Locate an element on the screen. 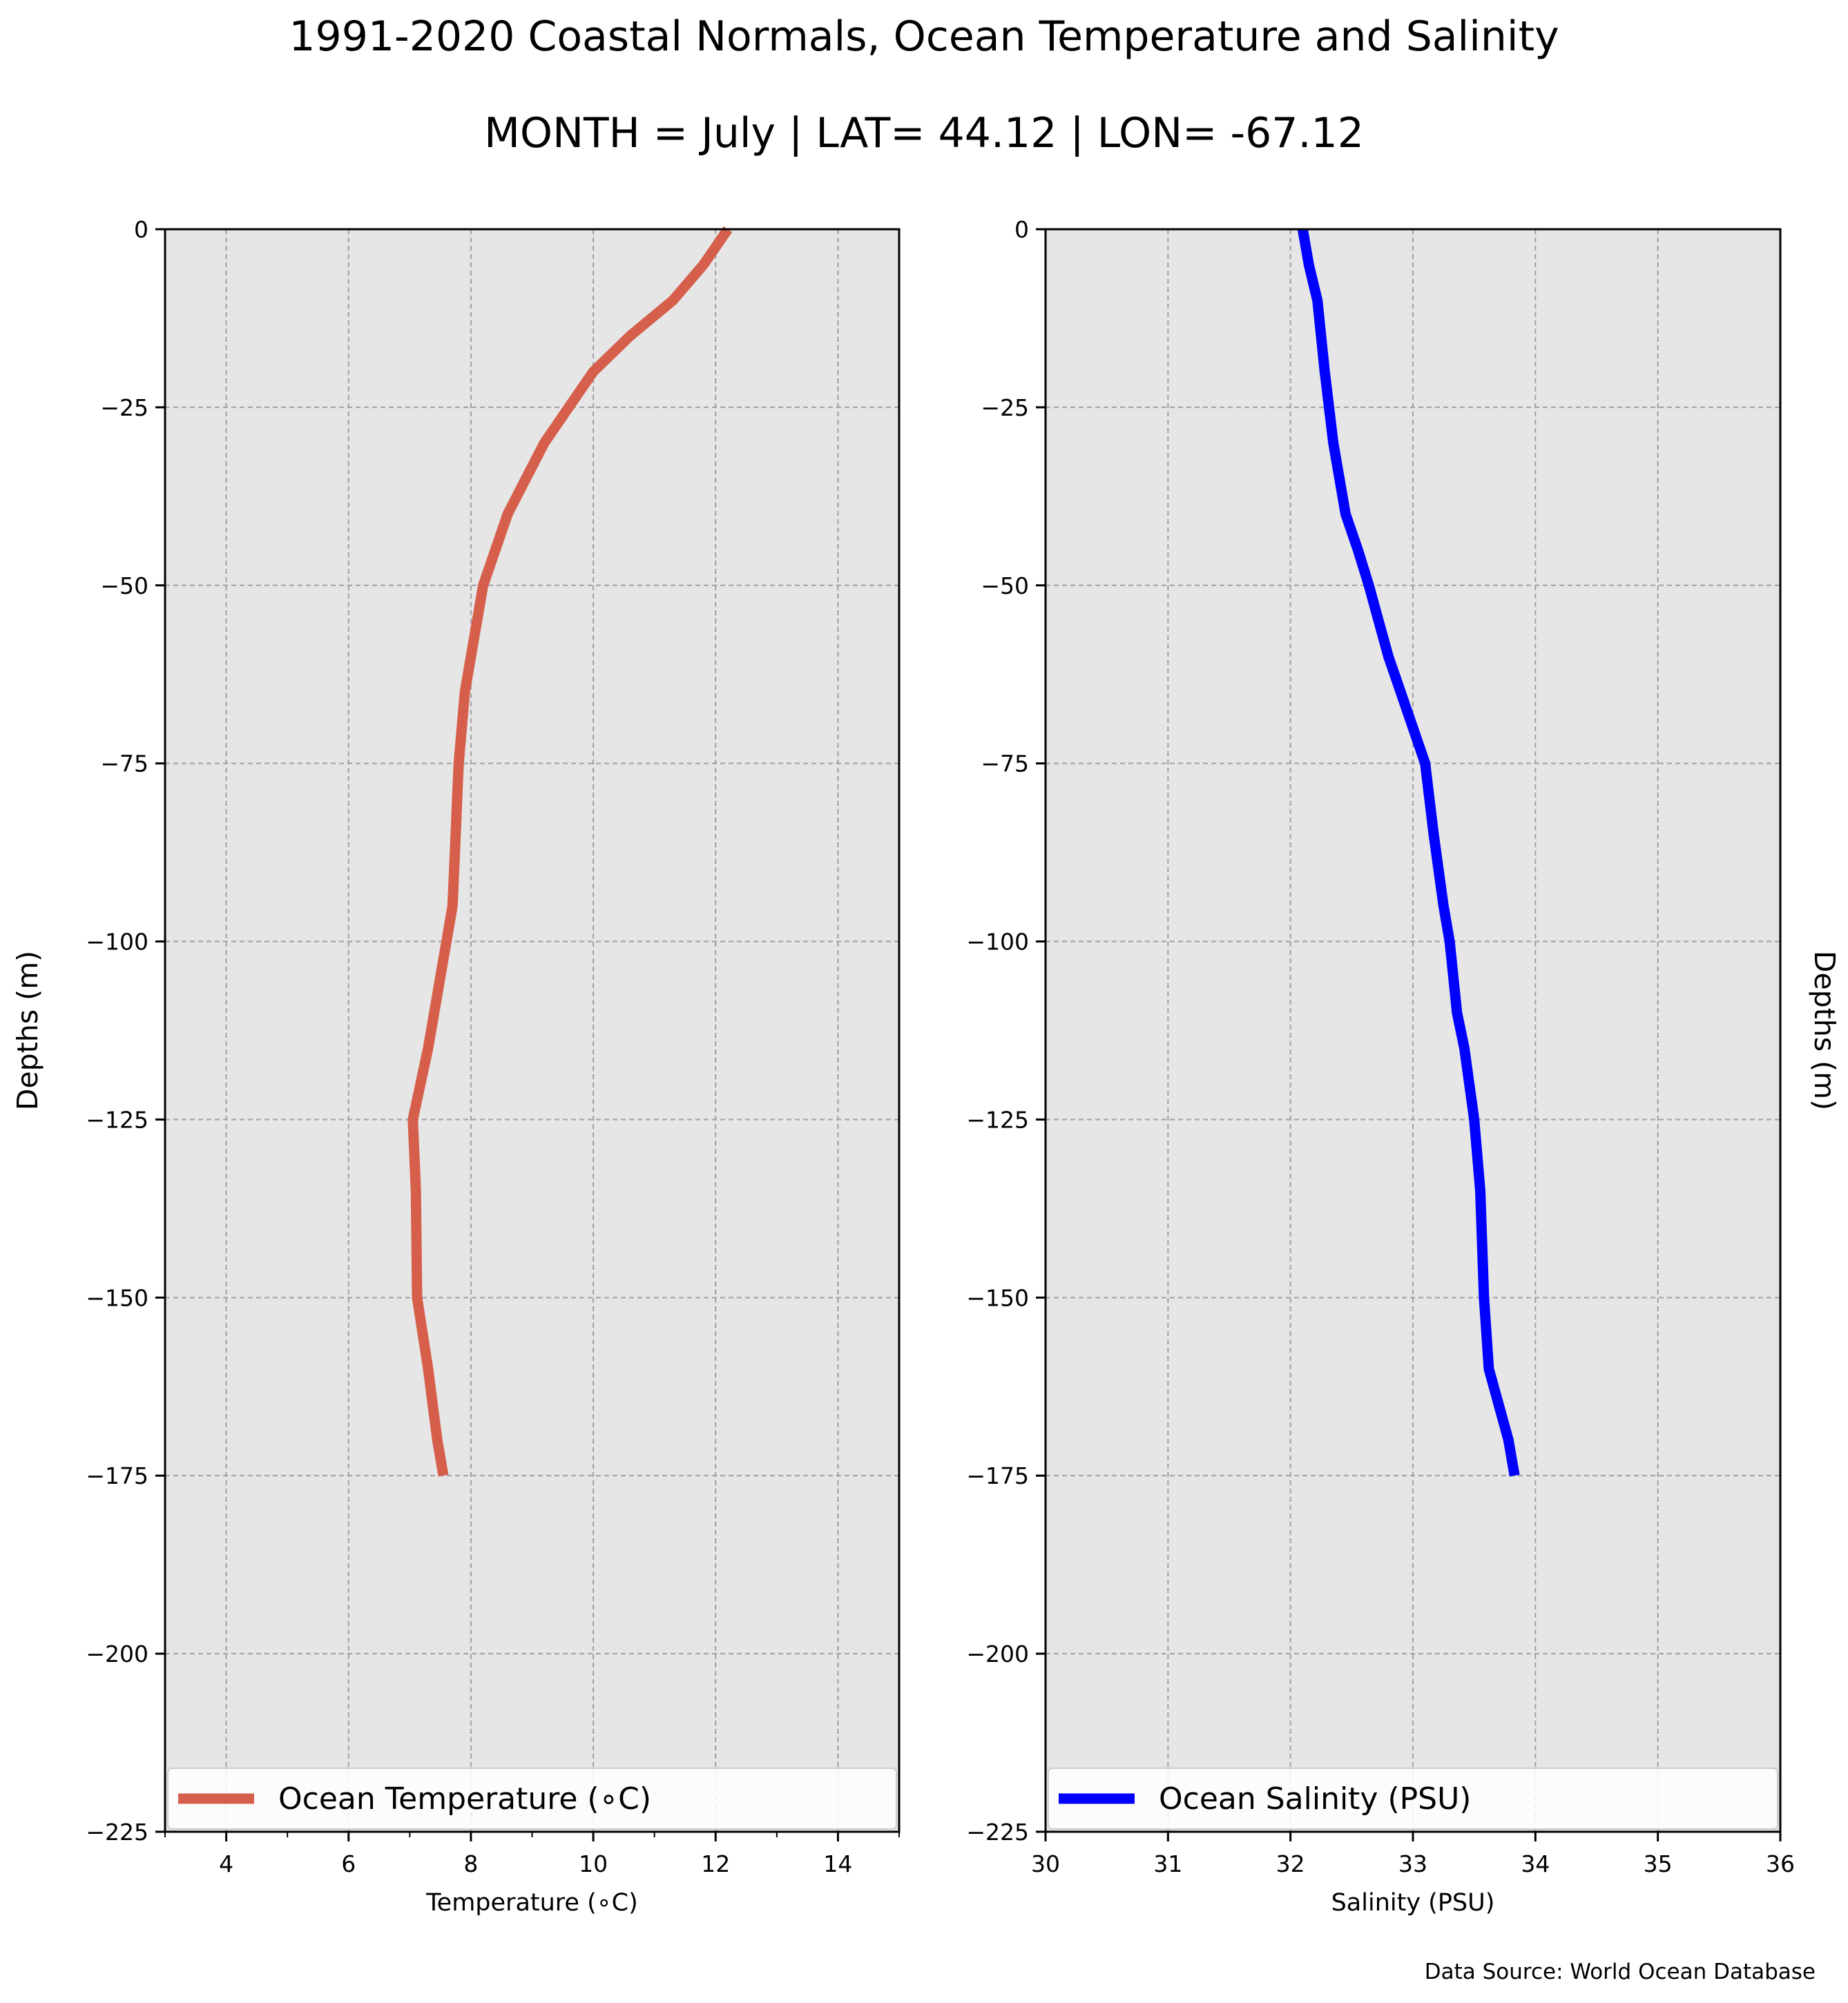 The image size is (1848, 2003). x-axis-label: Temperature (∘C) is located at coordinates (531, 1903).